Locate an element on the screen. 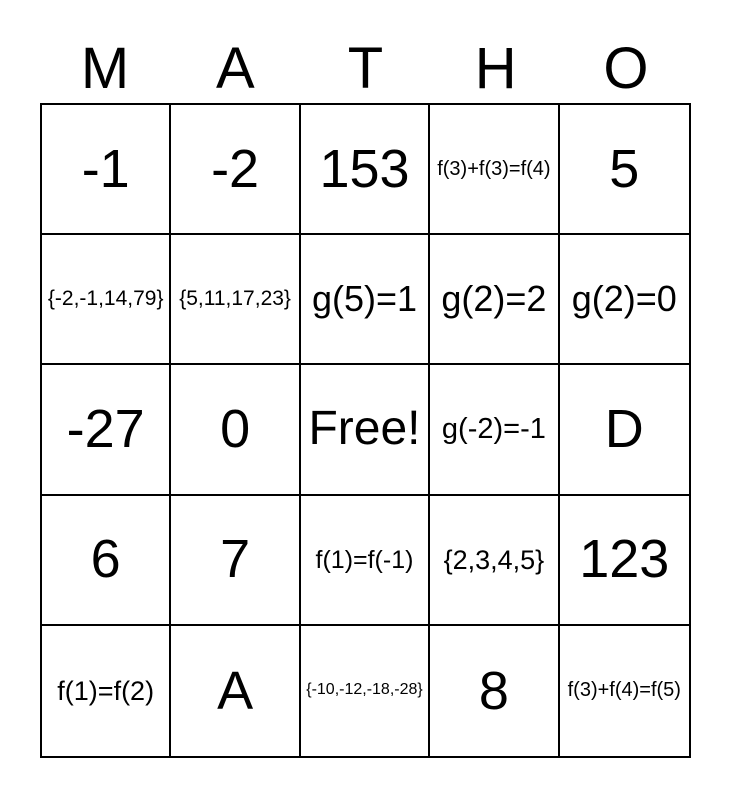 Image resolution: width=736 pixels, height=800 pixels. bingo-cell: g(2)=2 is located at coordinates (495, 300).